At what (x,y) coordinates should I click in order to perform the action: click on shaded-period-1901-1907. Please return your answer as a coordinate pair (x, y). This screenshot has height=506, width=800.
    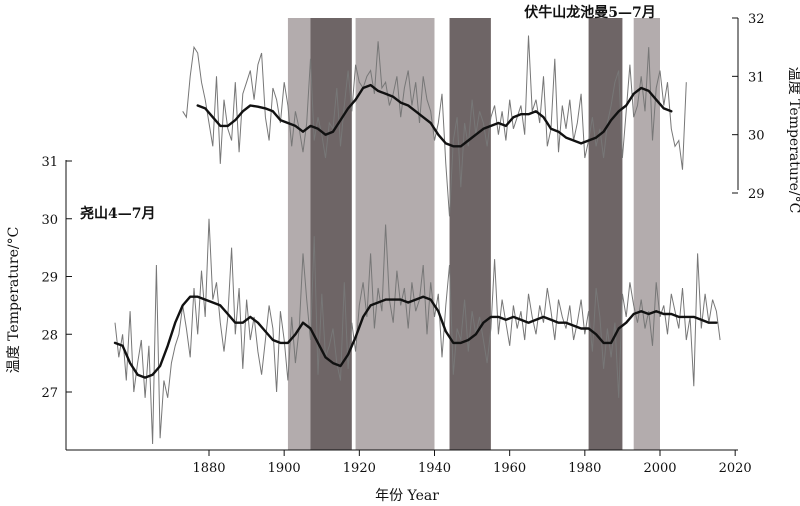
    Looking at the image, I should click on (299, 234).